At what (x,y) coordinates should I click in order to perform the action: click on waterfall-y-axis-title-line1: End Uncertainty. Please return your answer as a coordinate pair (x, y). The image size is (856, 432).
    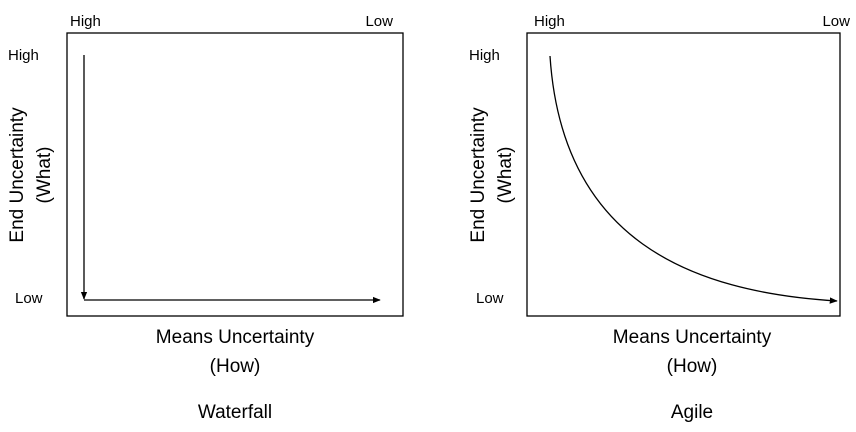
    Looking at the image, I should click on (17, 175).